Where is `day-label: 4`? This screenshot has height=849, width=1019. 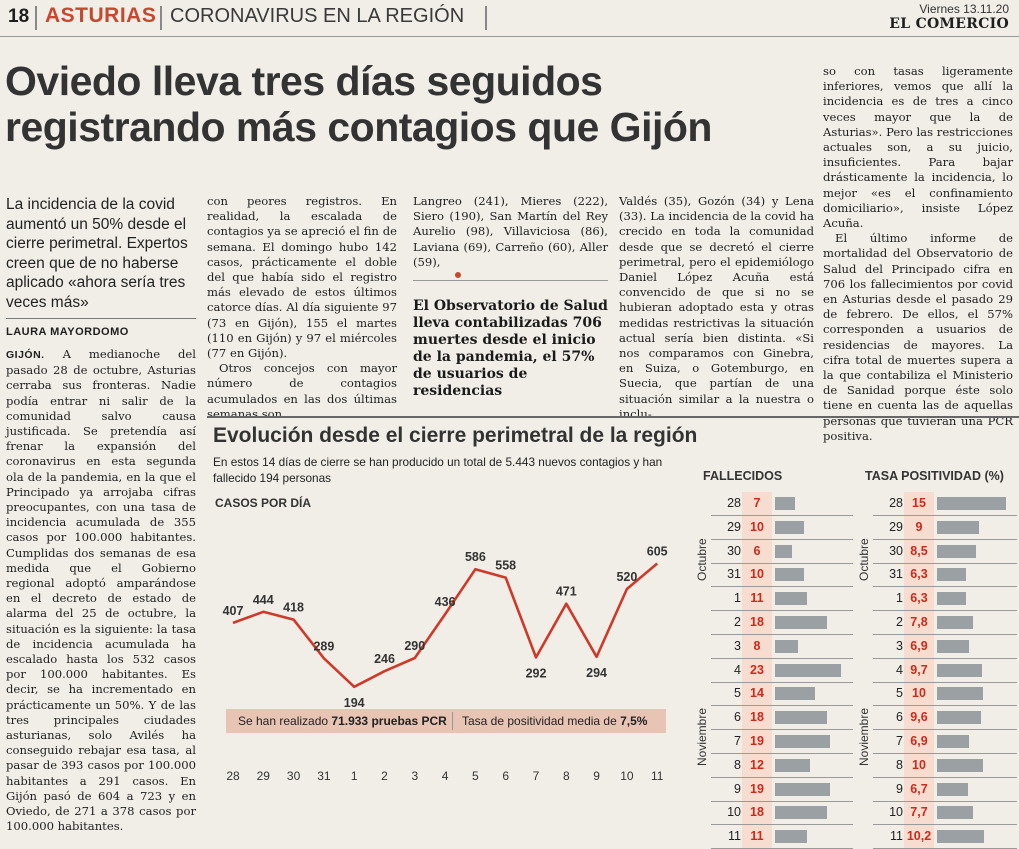 day-label: 4 is located at coordinates (737, 669).